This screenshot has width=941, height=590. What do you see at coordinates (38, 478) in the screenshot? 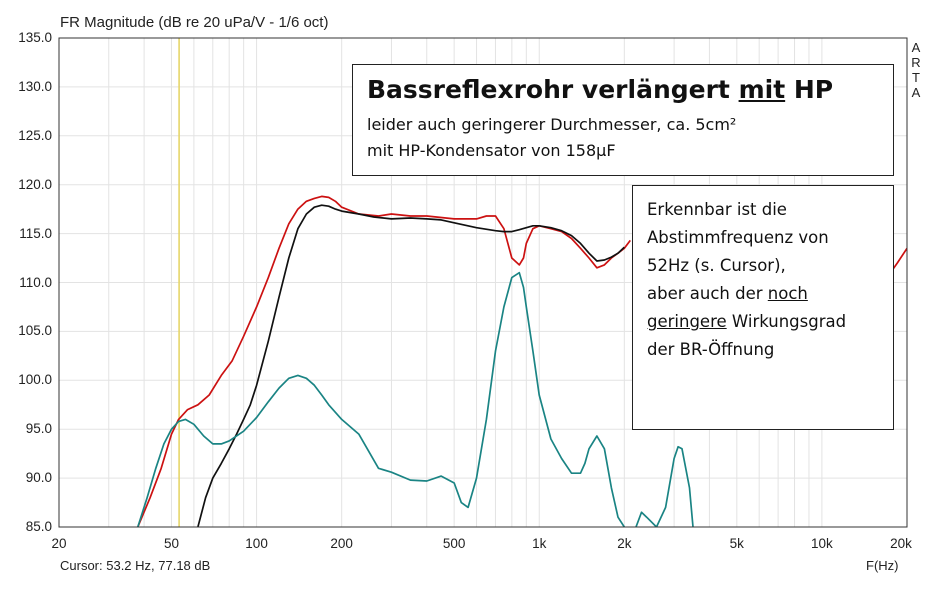
I see `y-tick-label: 90.0` at bounding box center [38, 478].